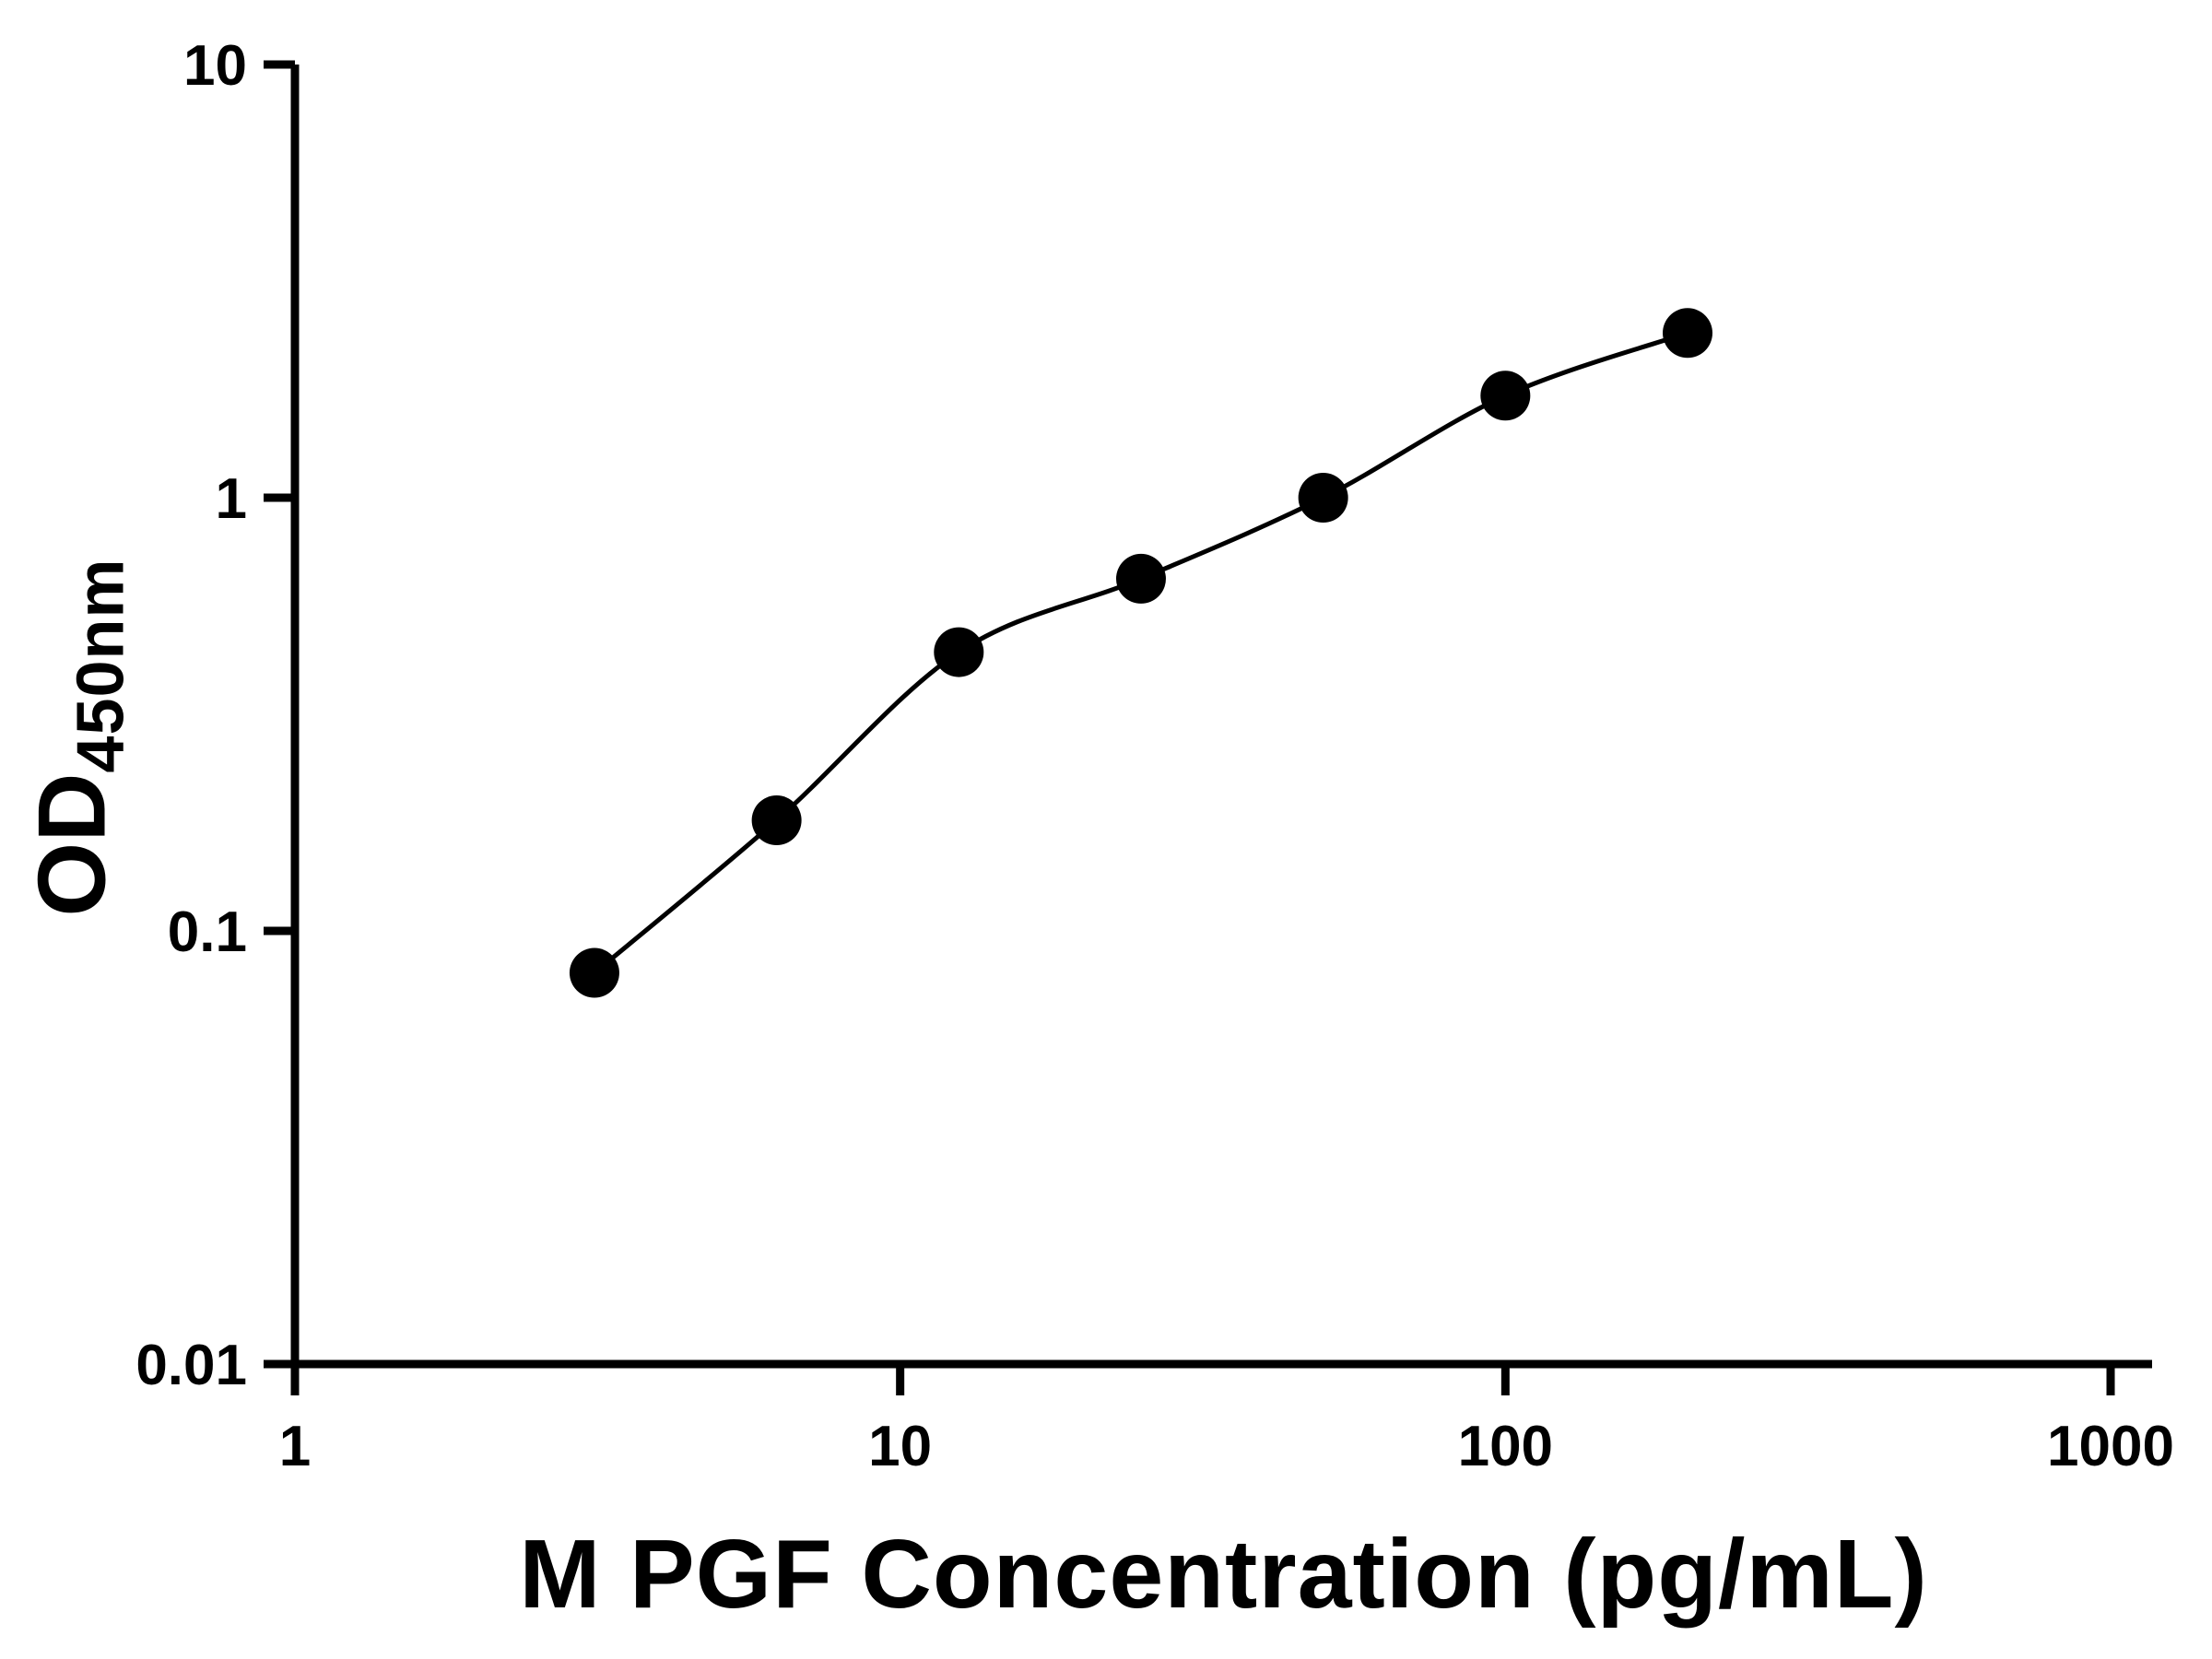  Describe the element at coordinates (900, 1446) in the screenshot. I see `x-tick-label: 10` at that location.